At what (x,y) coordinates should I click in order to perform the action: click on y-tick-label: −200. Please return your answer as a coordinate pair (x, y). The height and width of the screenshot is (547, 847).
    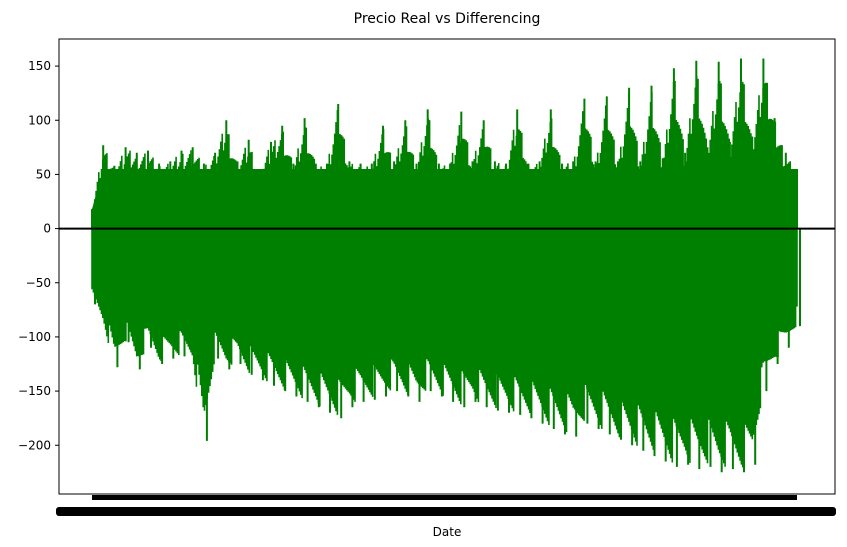
    Looking at the image, I should click on (34, 445).